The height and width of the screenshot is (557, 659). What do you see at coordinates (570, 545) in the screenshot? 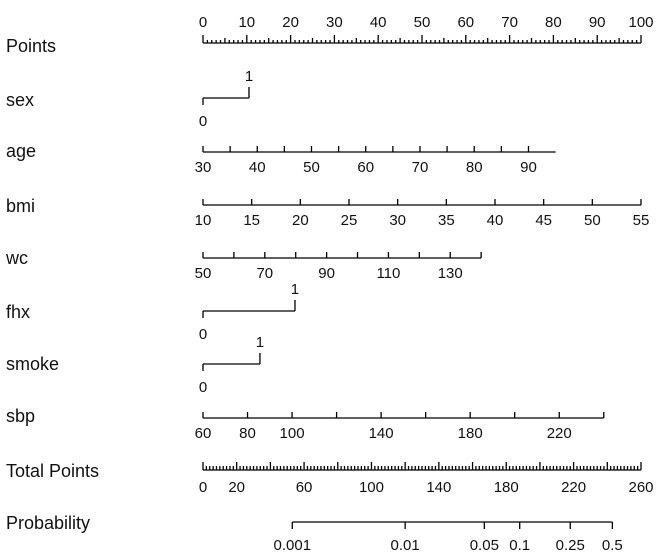
I see `probability-tick-label: 0.25` at bounding box center [570, 545].